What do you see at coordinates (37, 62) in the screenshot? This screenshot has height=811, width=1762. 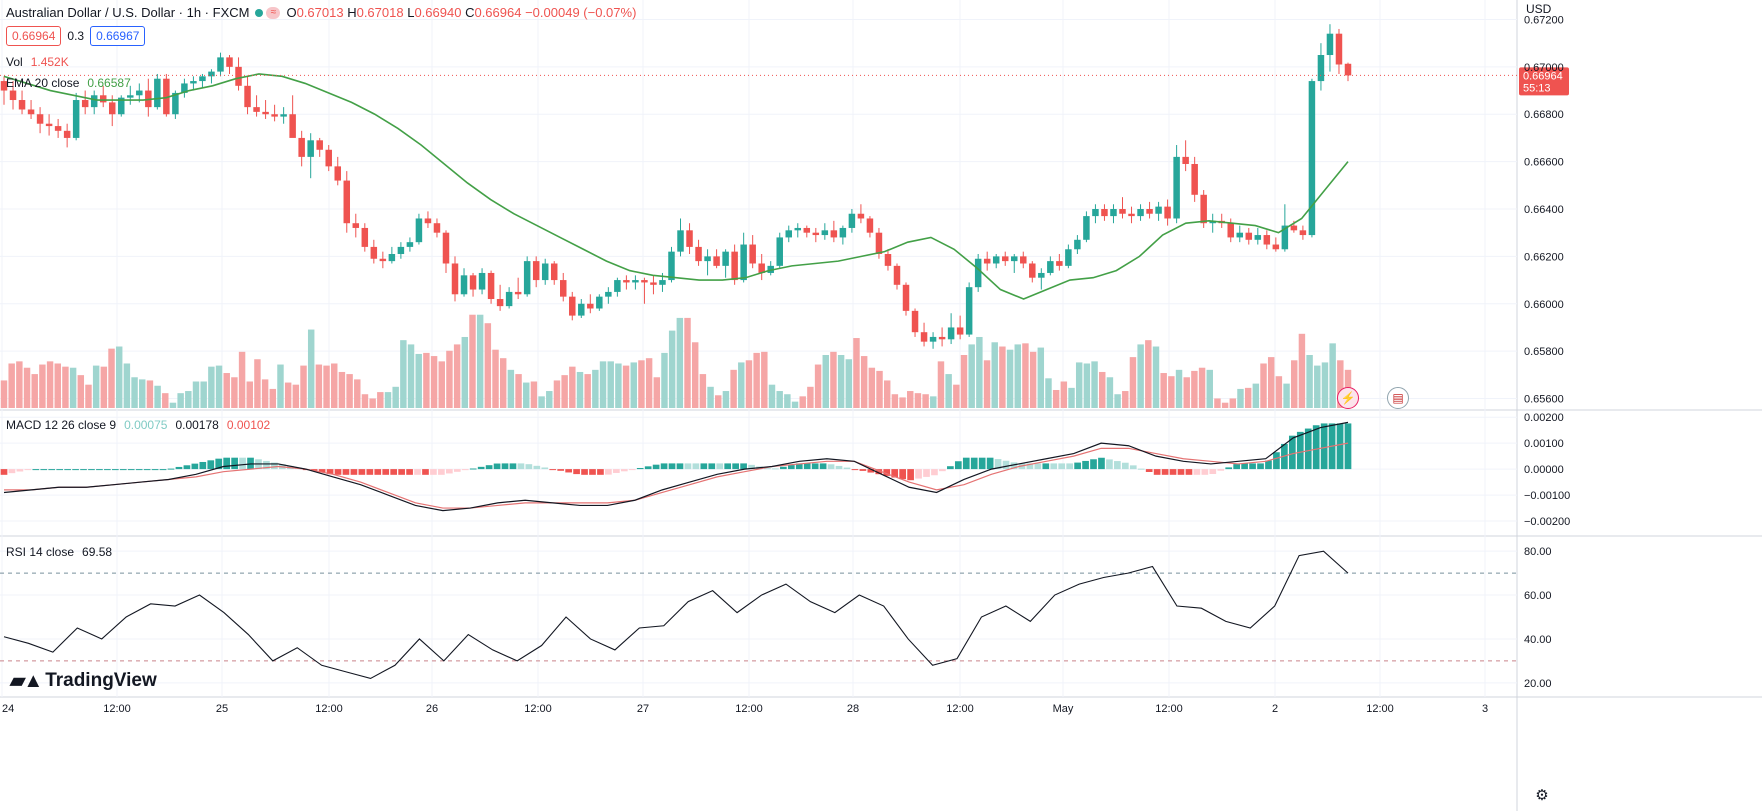 I see `volume-legend: Vol 1.452K` at bounding box center [37, 62].